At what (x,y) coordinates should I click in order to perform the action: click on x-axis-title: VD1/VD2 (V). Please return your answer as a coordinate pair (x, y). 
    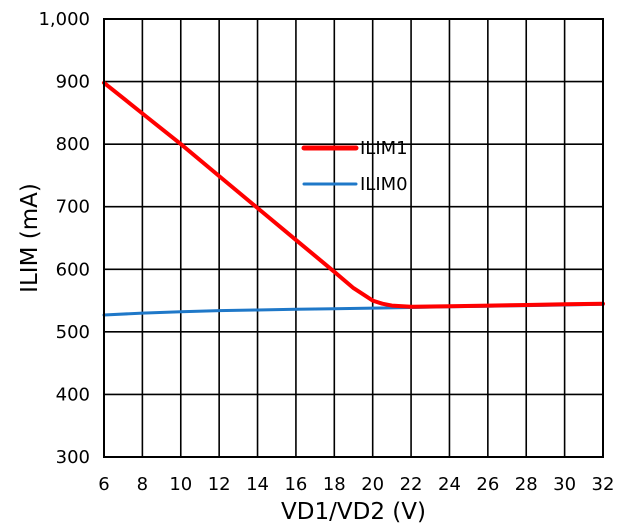
    Looking at the image, I should click on (353, 512).